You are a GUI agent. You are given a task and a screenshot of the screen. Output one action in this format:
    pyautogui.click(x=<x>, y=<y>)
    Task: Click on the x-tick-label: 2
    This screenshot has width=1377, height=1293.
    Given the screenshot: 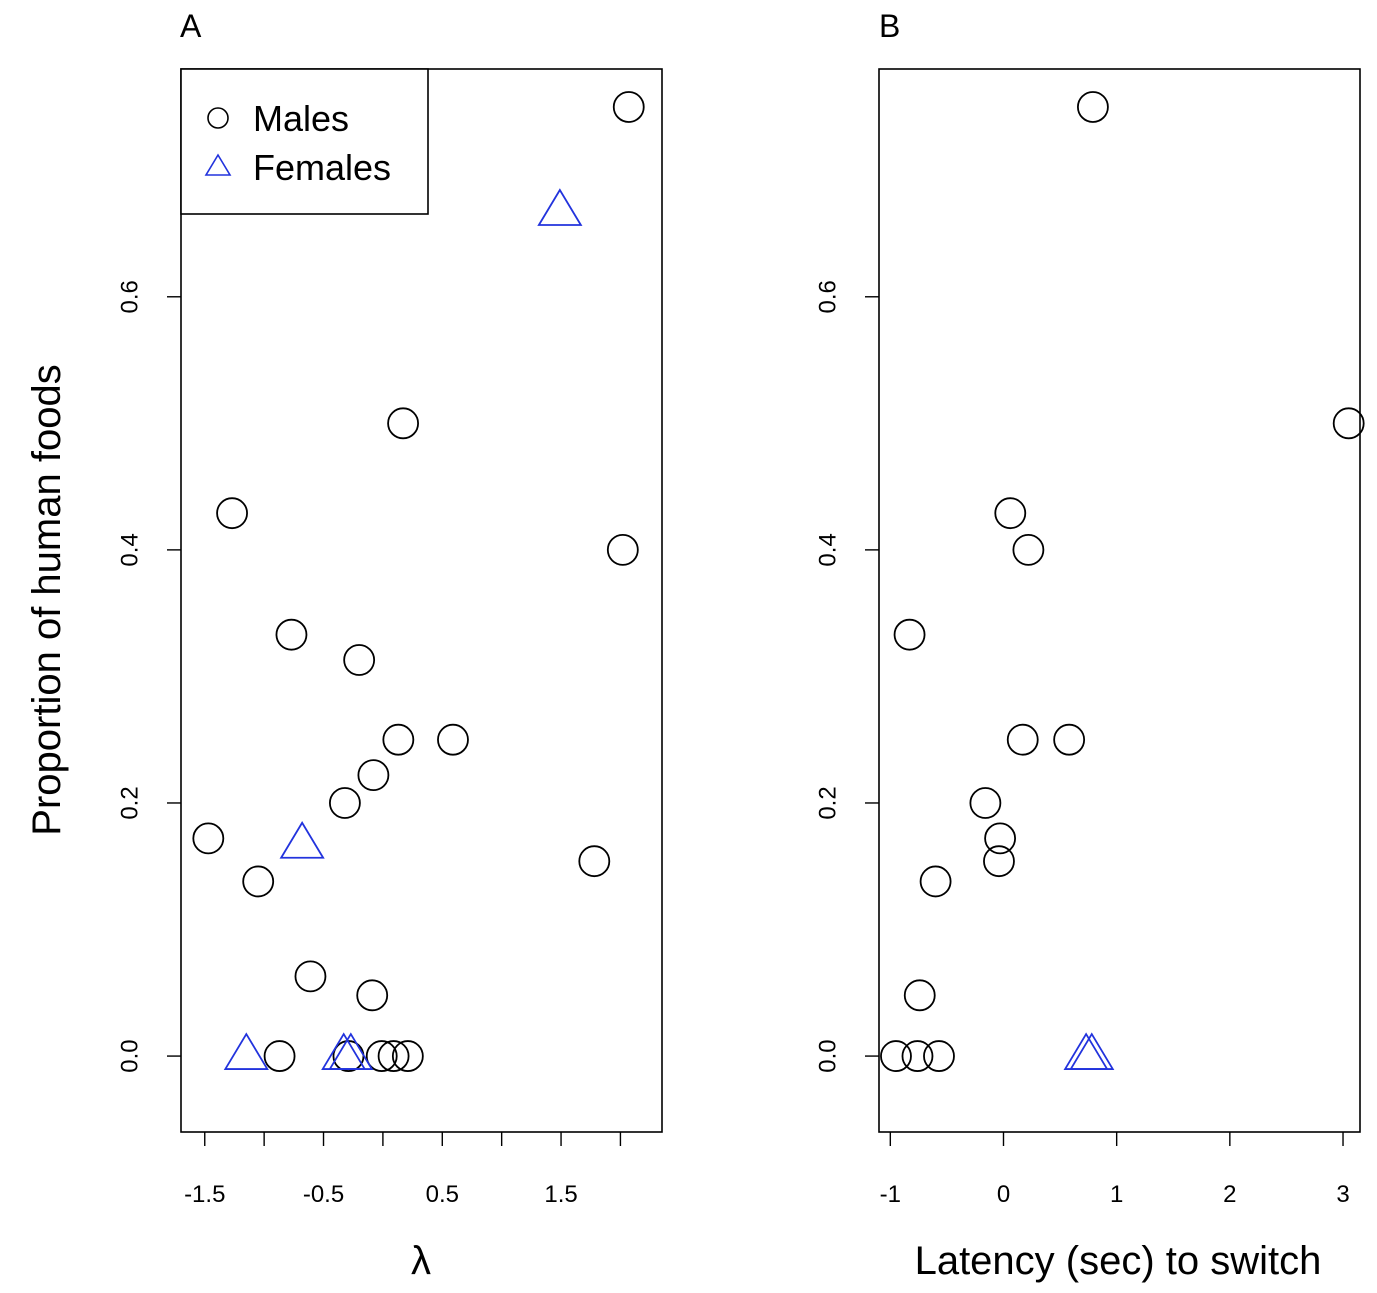 What is the action you would take?
    pyautogui.click(x=1229, y=1194)
    